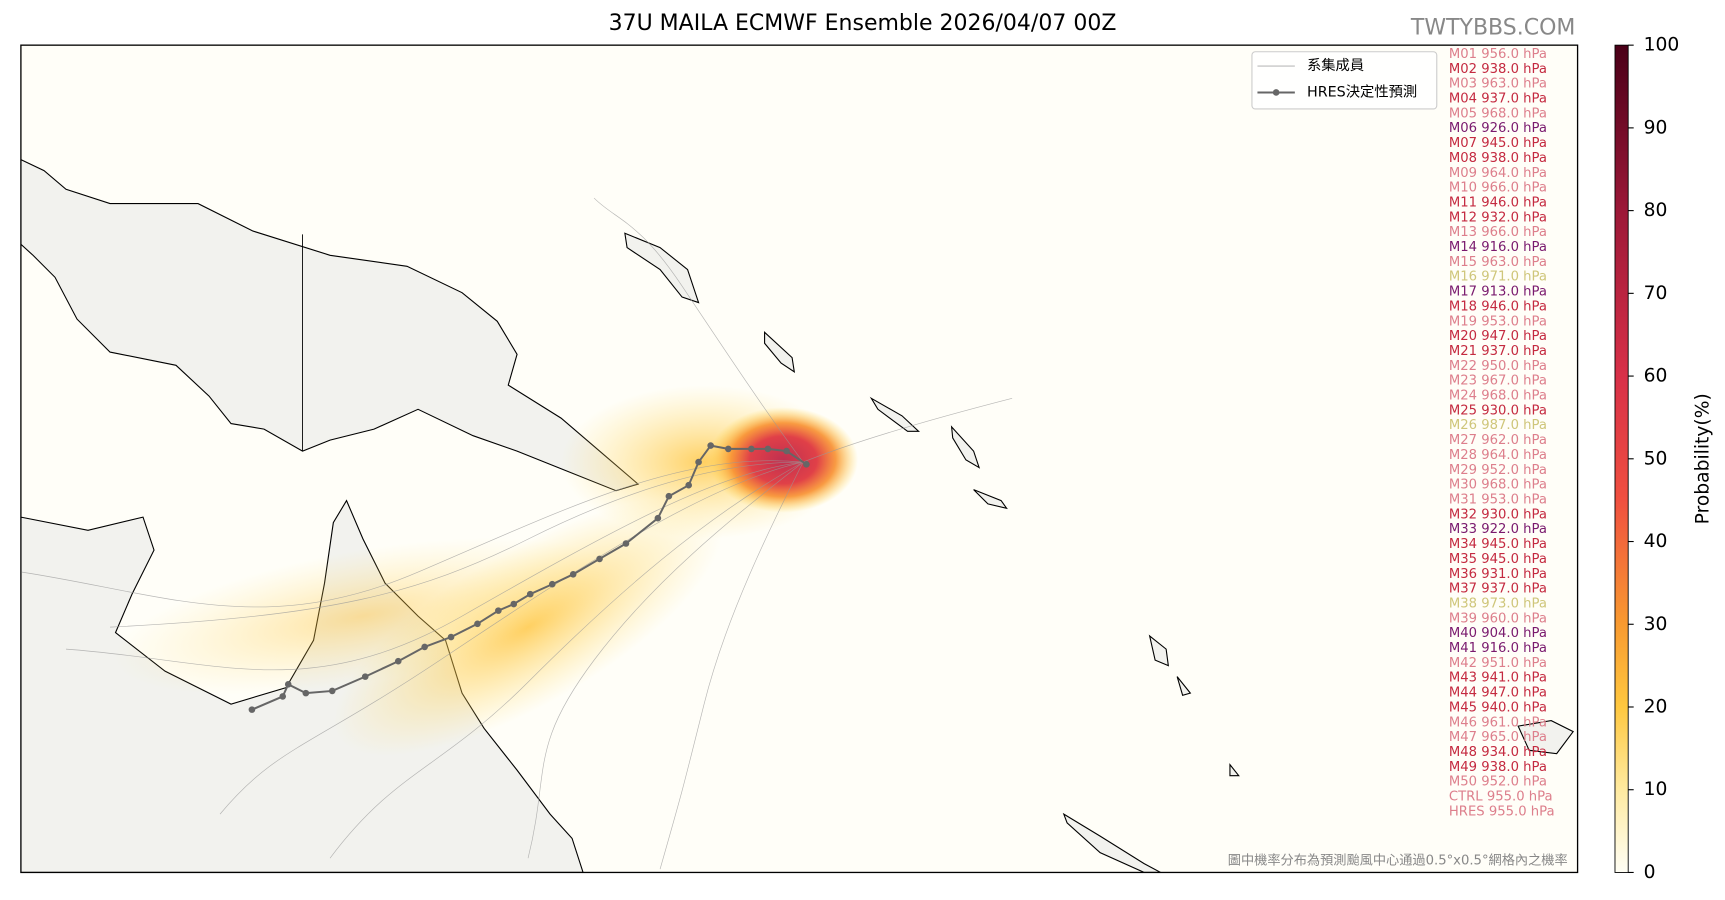 This screenshot has height=900, width=1725. I want to click on probability-core, so click(783, 460).